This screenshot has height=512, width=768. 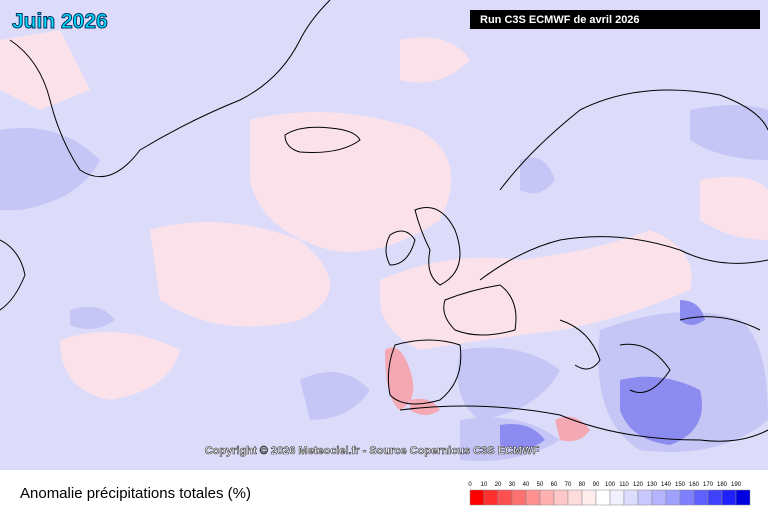 I want to click on legend-label: 130, so click(x=652, y=485).